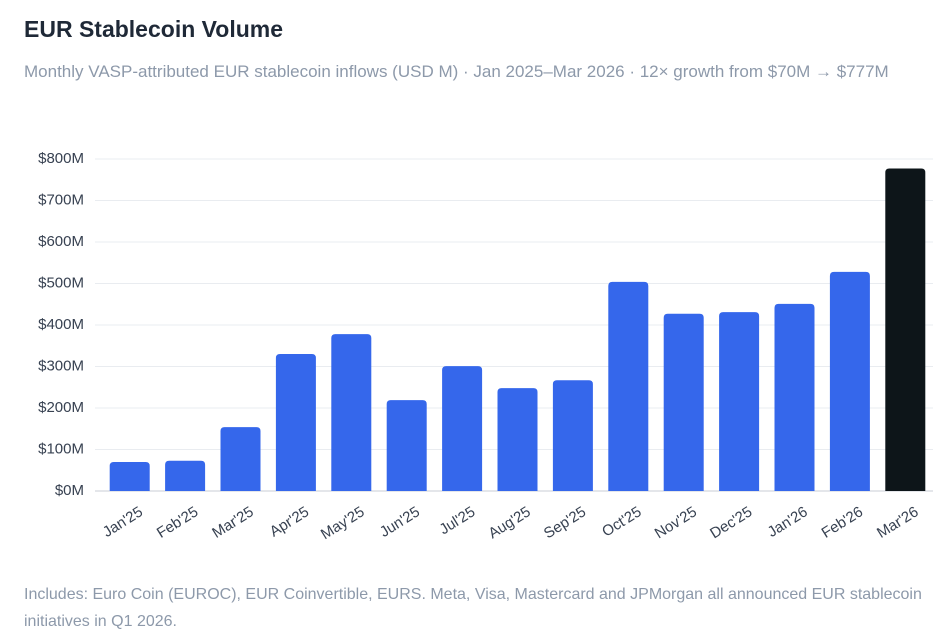 The image size is (944, 635). I want to click on x-tick-label: Dec'25, so click(731, 522).